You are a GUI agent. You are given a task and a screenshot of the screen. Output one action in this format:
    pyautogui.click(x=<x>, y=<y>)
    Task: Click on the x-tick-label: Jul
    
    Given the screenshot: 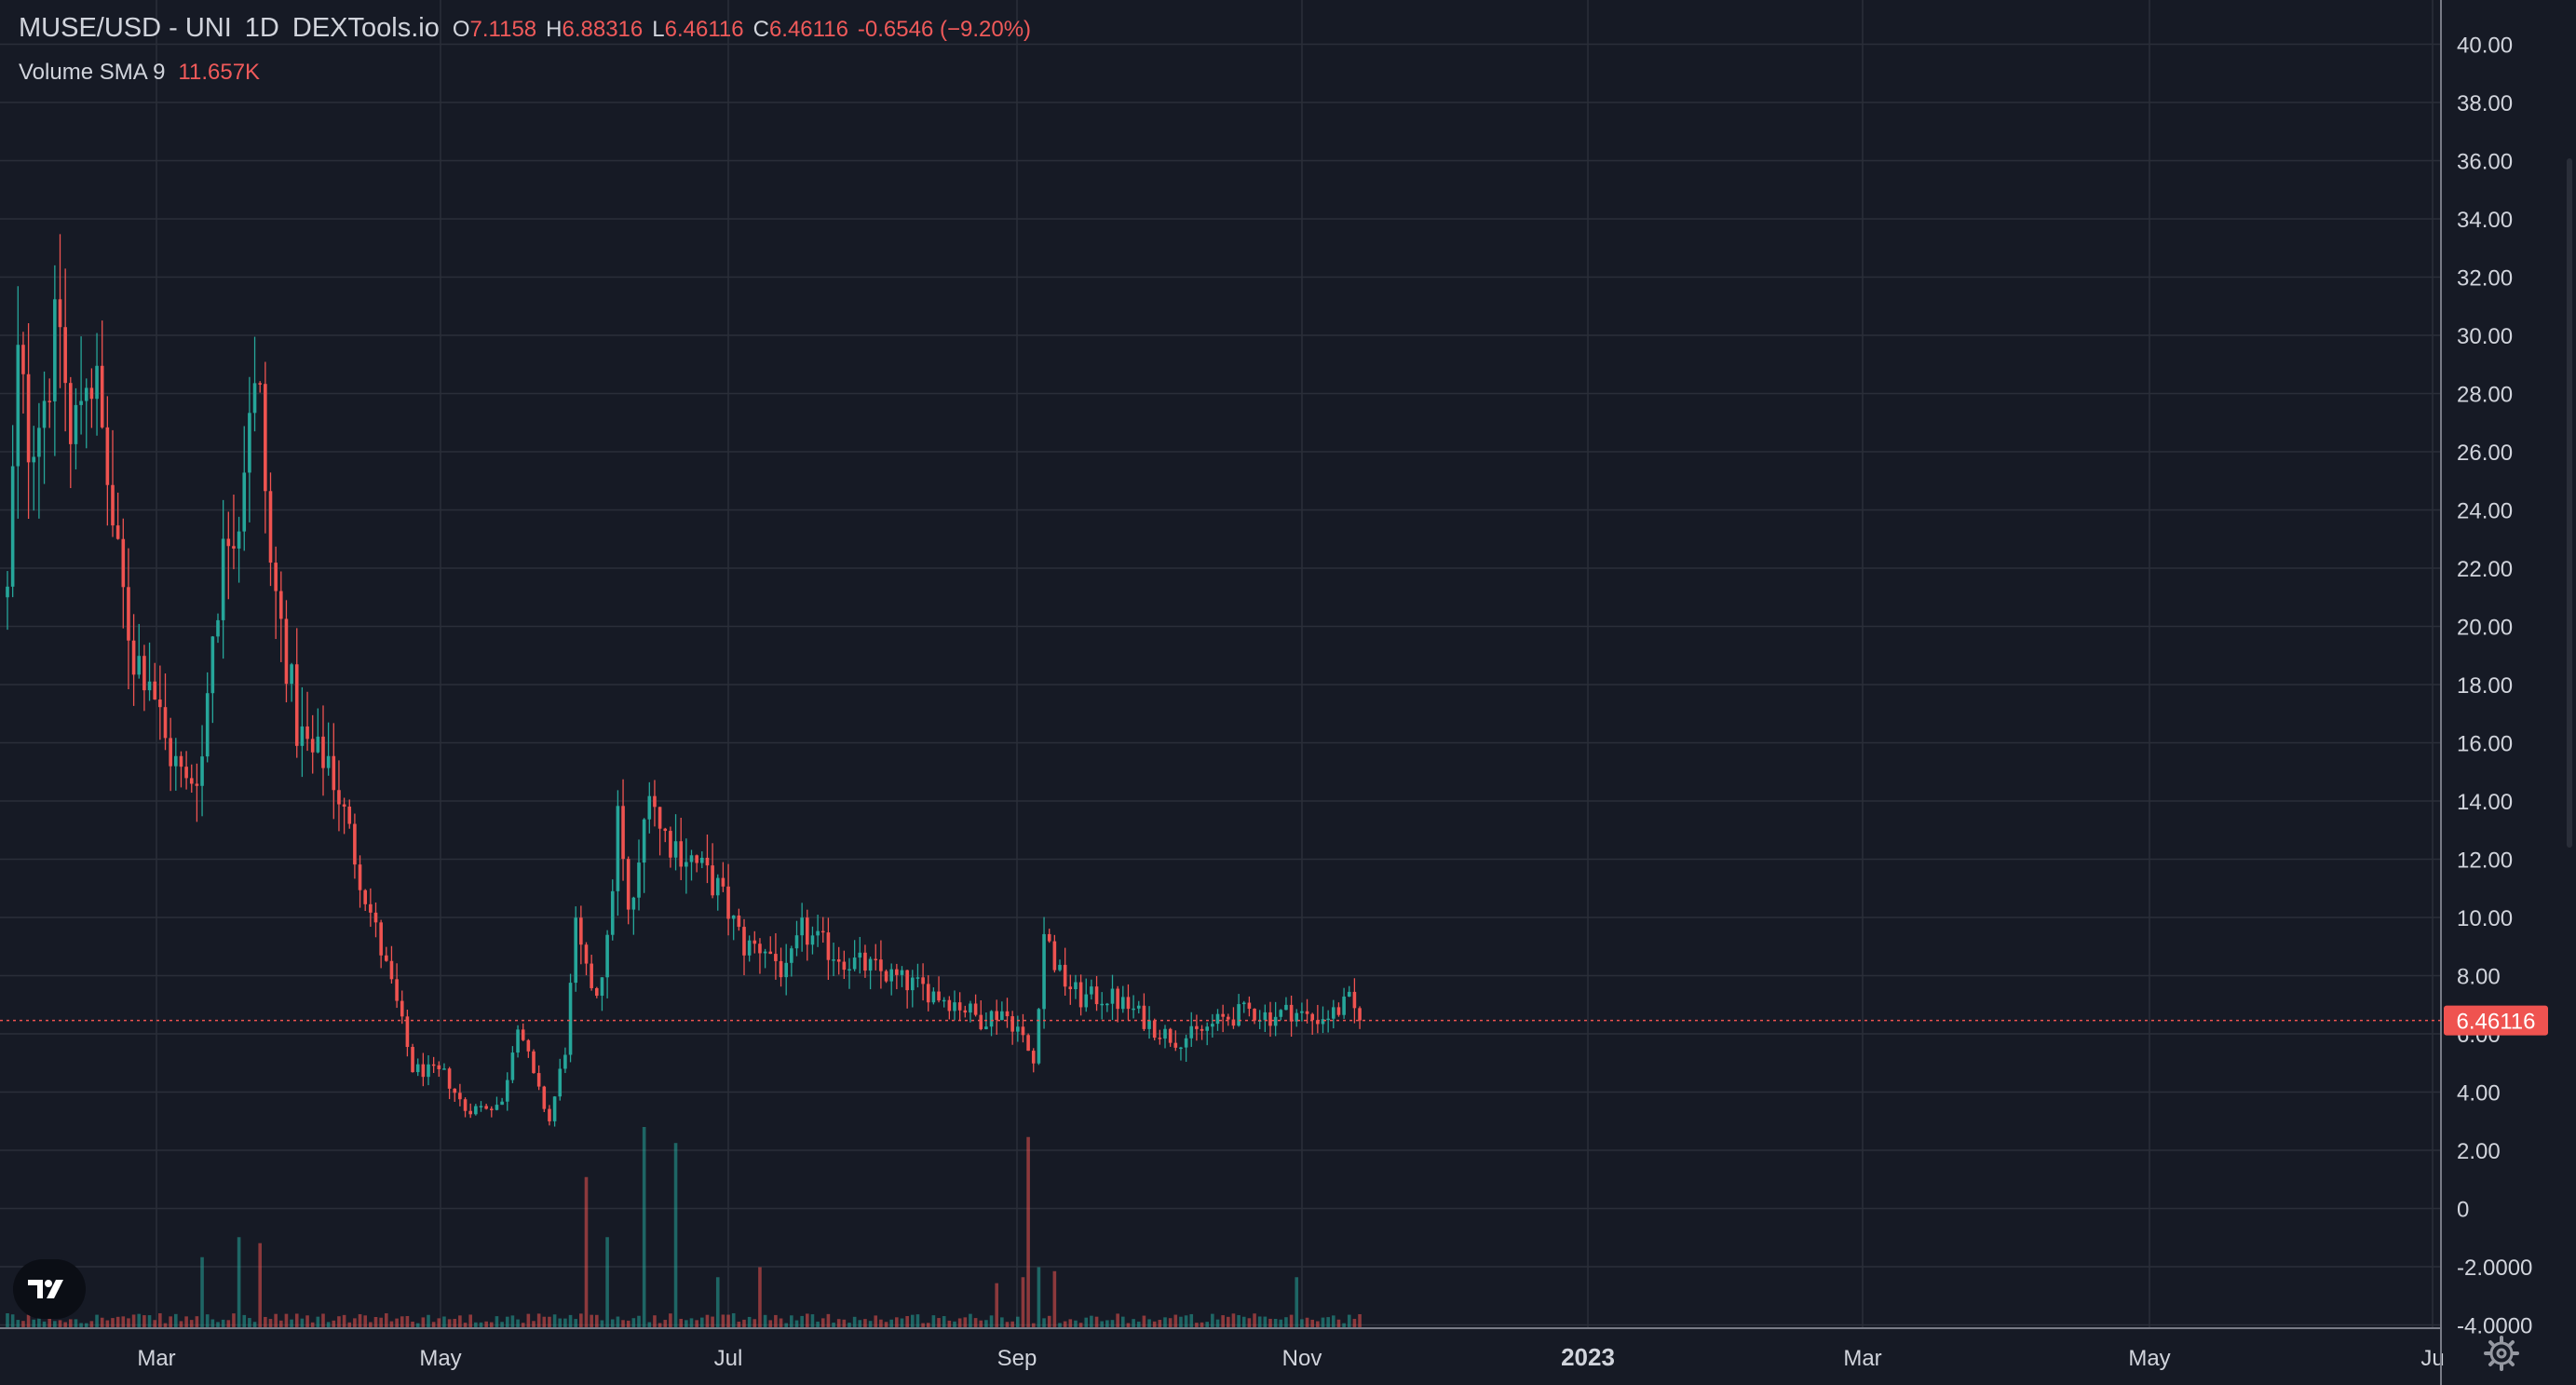 What is the action you would take?
    pyautogui.click(x=728, y=1358)
    